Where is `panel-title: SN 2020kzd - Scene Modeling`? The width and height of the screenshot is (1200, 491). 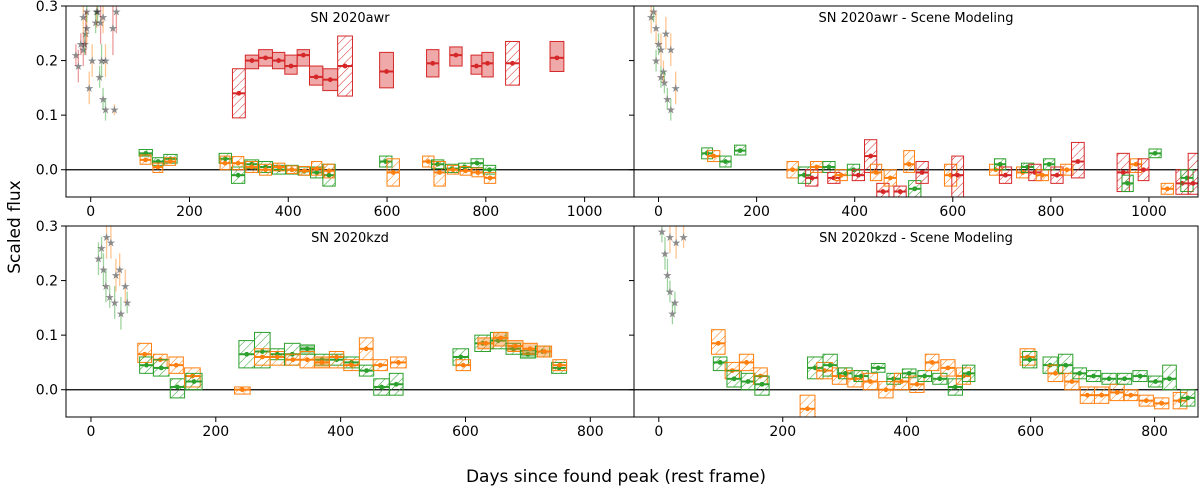 panel-title: SN 2020kzd - Scene Modeling is located at coordinates (916, 238).